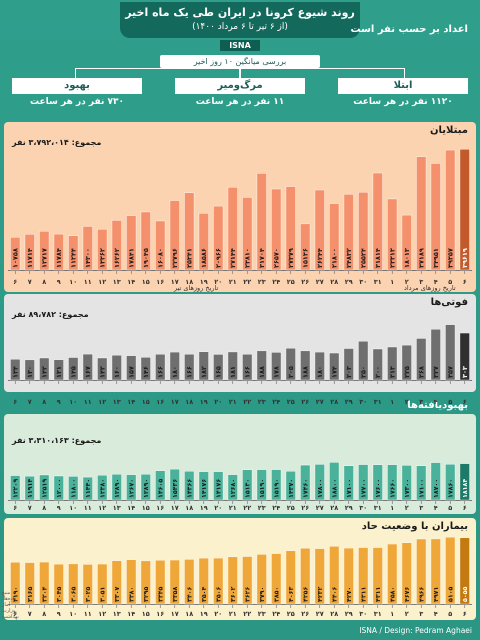  Describe the element at coordinates (44, 402) in the screenshot. I see `deaths-tick-label: ۸` at that location.